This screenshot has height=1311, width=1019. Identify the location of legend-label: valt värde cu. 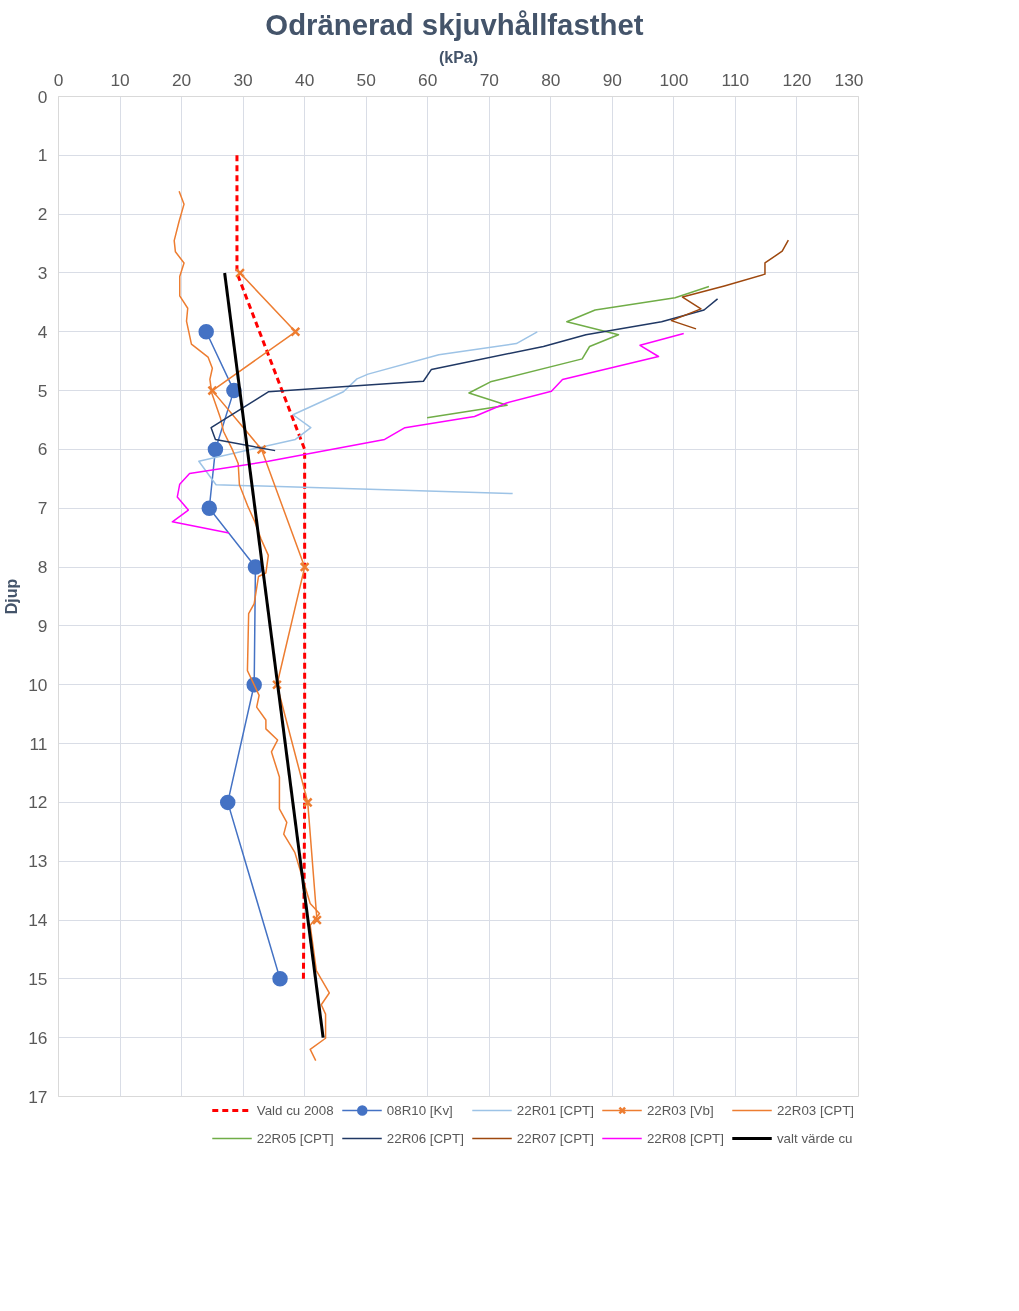
(814, 1138).